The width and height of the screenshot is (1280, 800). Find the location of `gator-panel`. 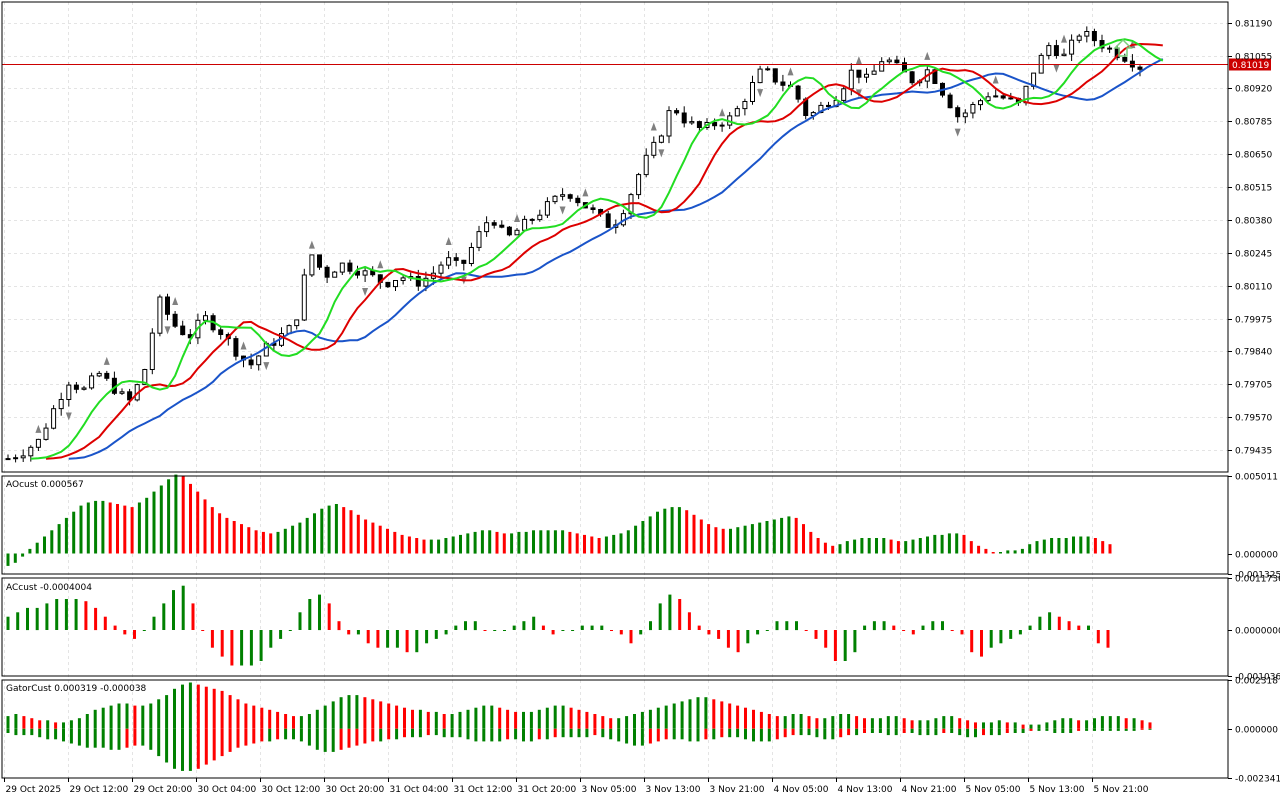

gator-panel is located at coordinates (579, 726).